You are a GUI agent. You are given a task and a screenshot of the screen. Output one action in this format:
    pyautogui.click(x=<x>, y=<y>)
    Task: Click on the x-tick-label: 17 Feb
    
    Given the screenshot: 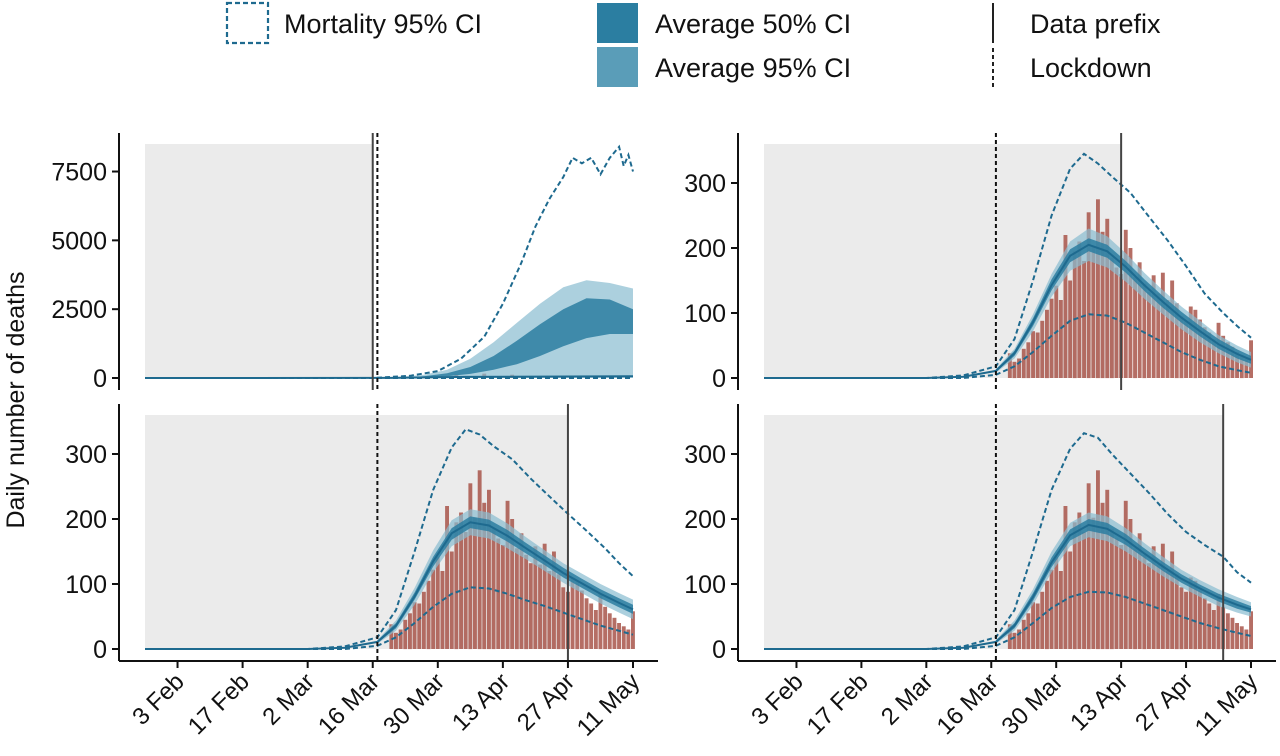 What is the action you would take?
    pyautogui.click(x=838, y=704)
    